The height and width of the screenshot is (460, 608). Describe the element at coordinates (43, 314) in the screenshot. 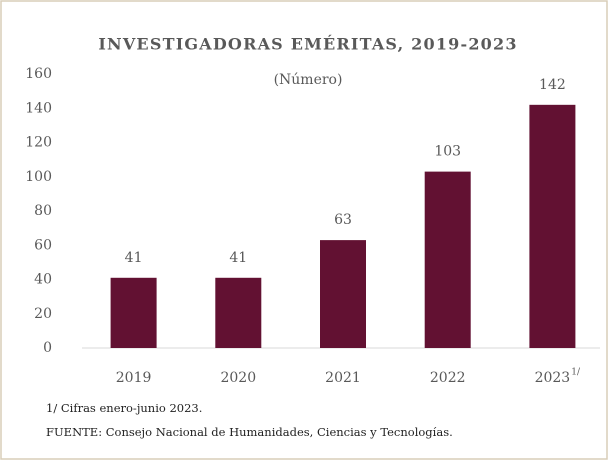

I see `y-tick-label: 20` at that location.